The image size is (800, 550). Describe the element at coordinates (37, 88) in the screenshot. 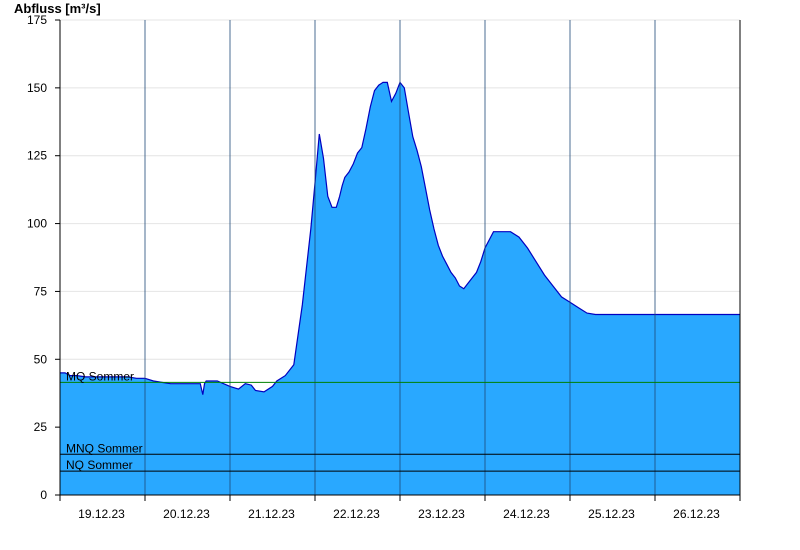

I see `y-tick-label: 150` at that location.